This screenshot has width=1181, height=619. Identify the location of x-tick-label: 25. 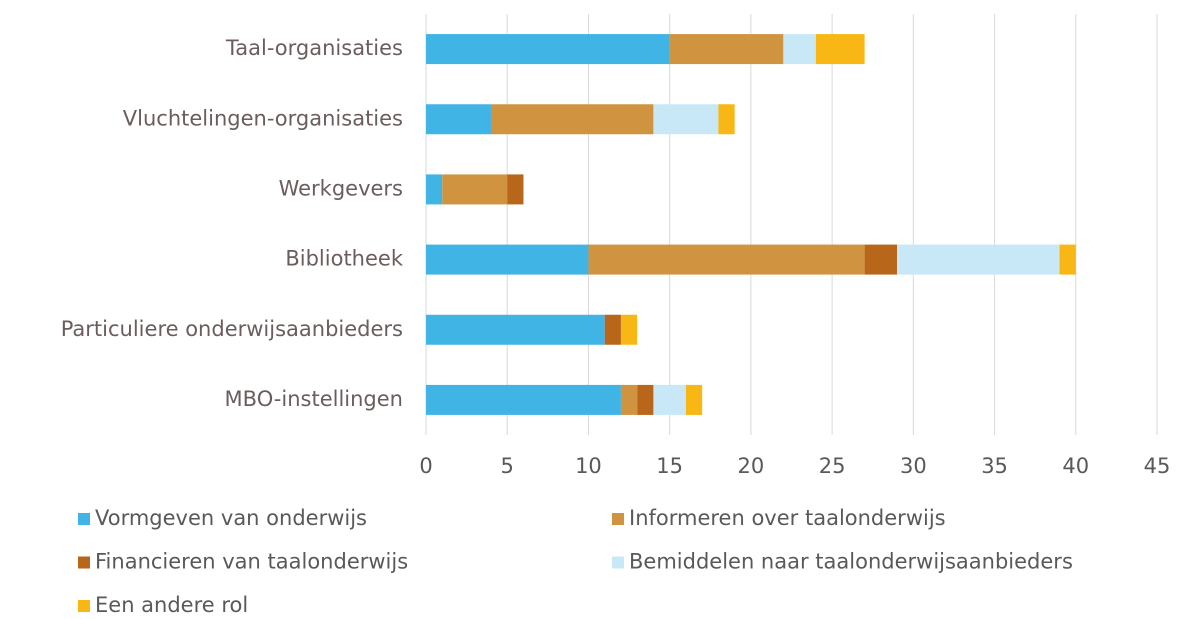
(832, 466).